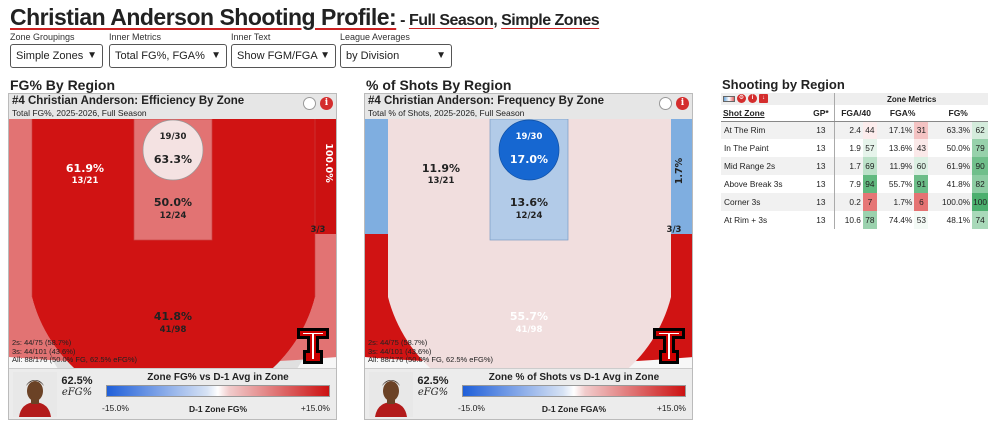 This screenshot has height=430, width=996. What do you see at coordinates (950, 202) in the screenshot?
I see `cell-fgpct: 100.0%` at bounding box center [950, 202].